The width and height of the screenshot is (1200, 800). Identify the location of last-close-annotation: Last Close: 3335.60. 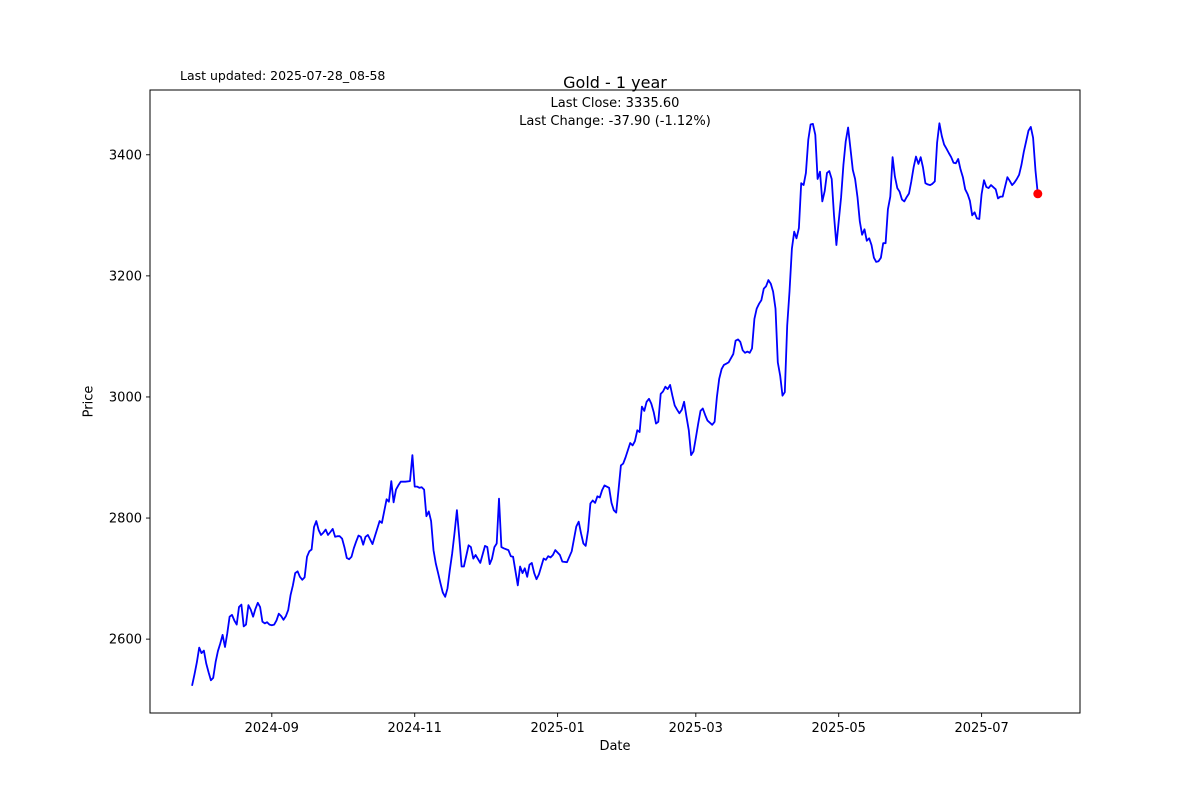
(615, 103).